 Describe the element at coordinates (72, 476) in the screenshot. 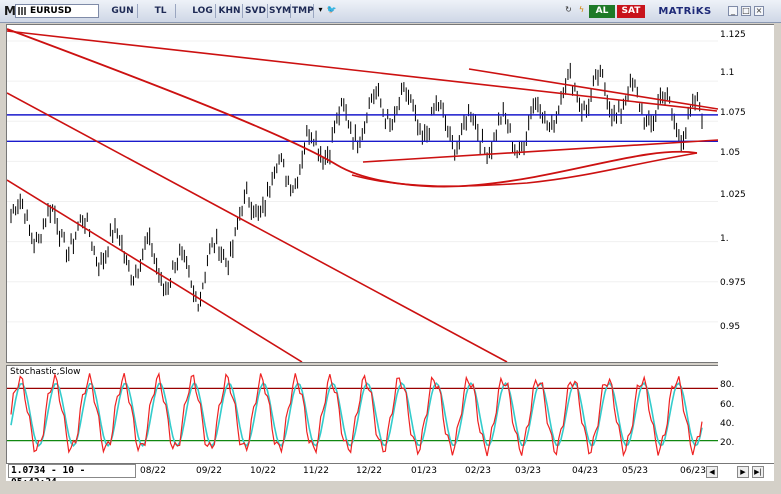

I see `cursor-readout: 1.0734 - 10 - 05:42:24` at that location.